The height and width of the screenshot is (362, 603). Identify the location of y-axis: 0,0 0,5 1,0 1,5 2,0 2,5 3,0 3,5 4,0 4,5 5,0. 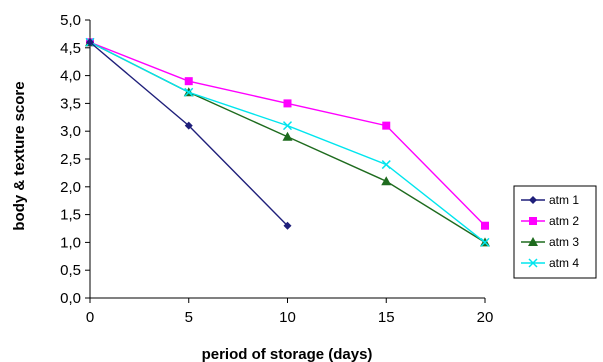
(75, 159).